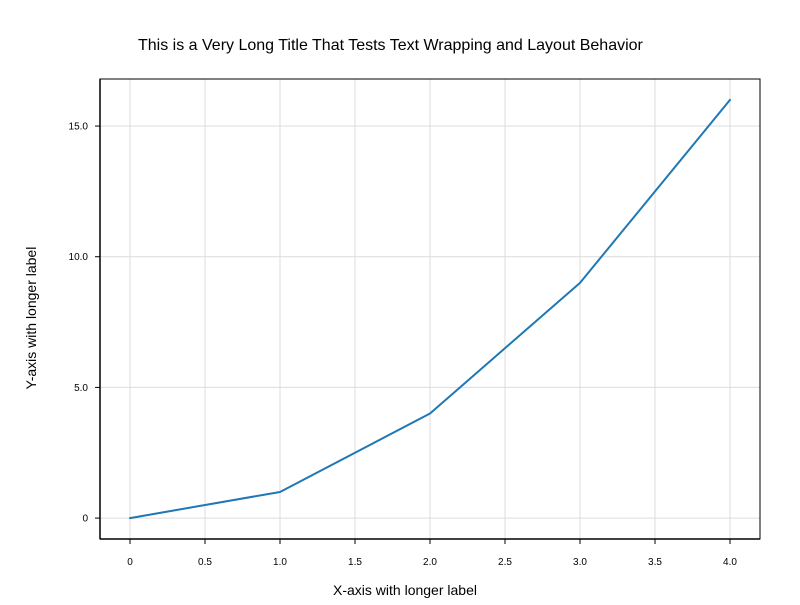 Image resolution: width=800 pixels, height=605 pixels. I want to click on y-tick-label: 15.0, so click(79, 127).